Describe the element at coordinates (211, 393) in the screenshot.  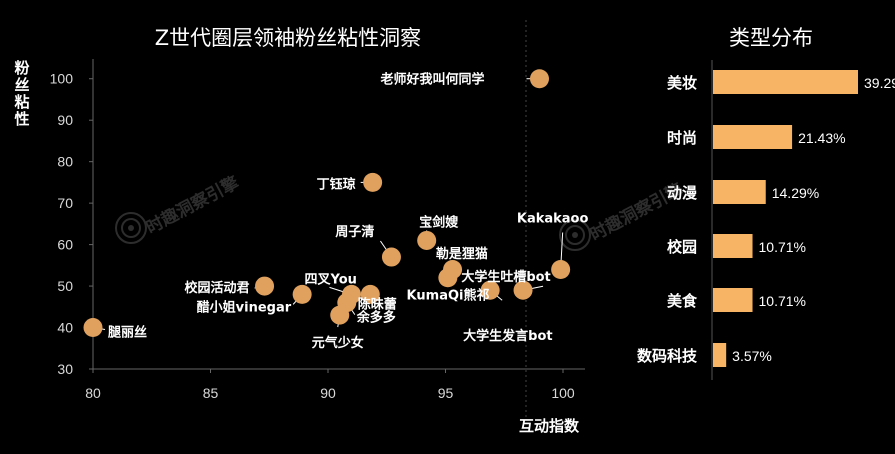
I see `x-tick-label: 85` at that location.